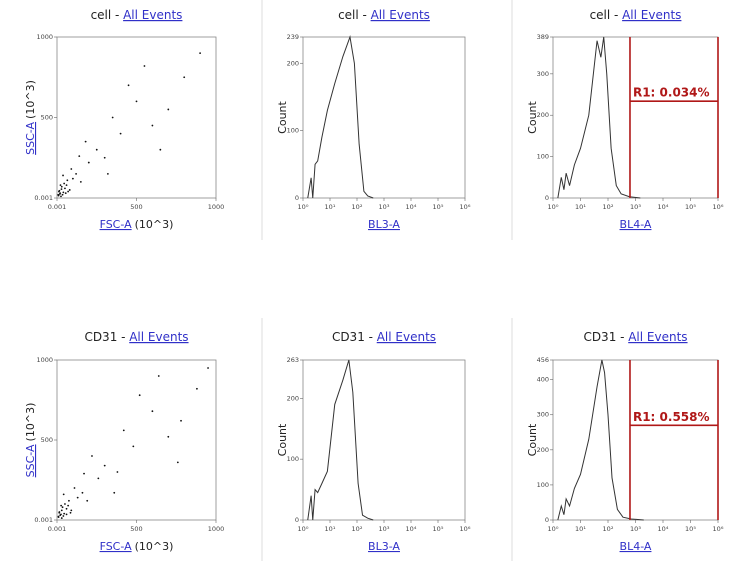 This screenshot has width=752, height=561. I want to click on panel-title: CD31 - All Events, so click(635, 337).